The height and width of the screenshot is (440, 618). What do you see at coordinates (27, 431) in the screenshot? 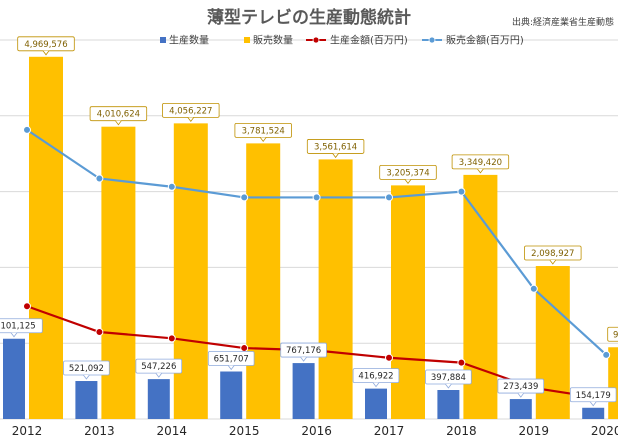
I see `x-tick-label: 2012` at bounding box center [27, 431].